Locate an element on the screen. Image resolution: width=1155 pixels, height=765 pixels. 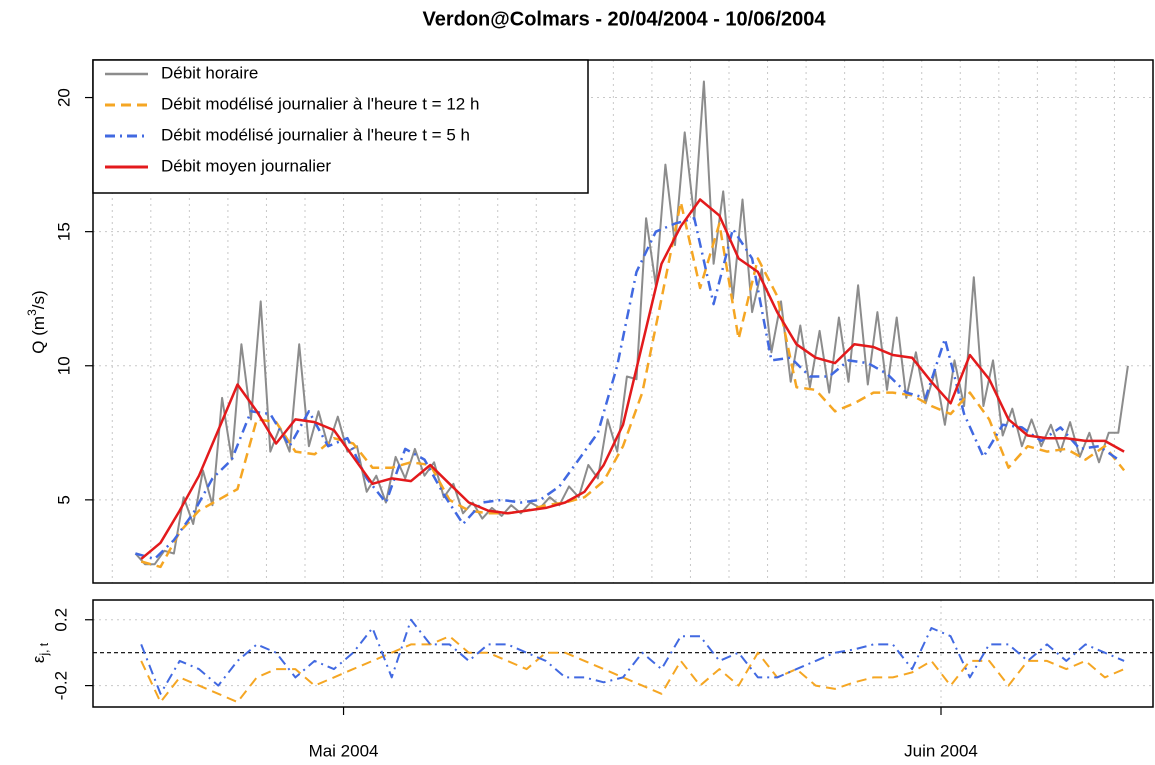
chart-title: Verdon@Colmars - 20/04/2004 - 10/06/2004 is located at coordinates (624, 19).